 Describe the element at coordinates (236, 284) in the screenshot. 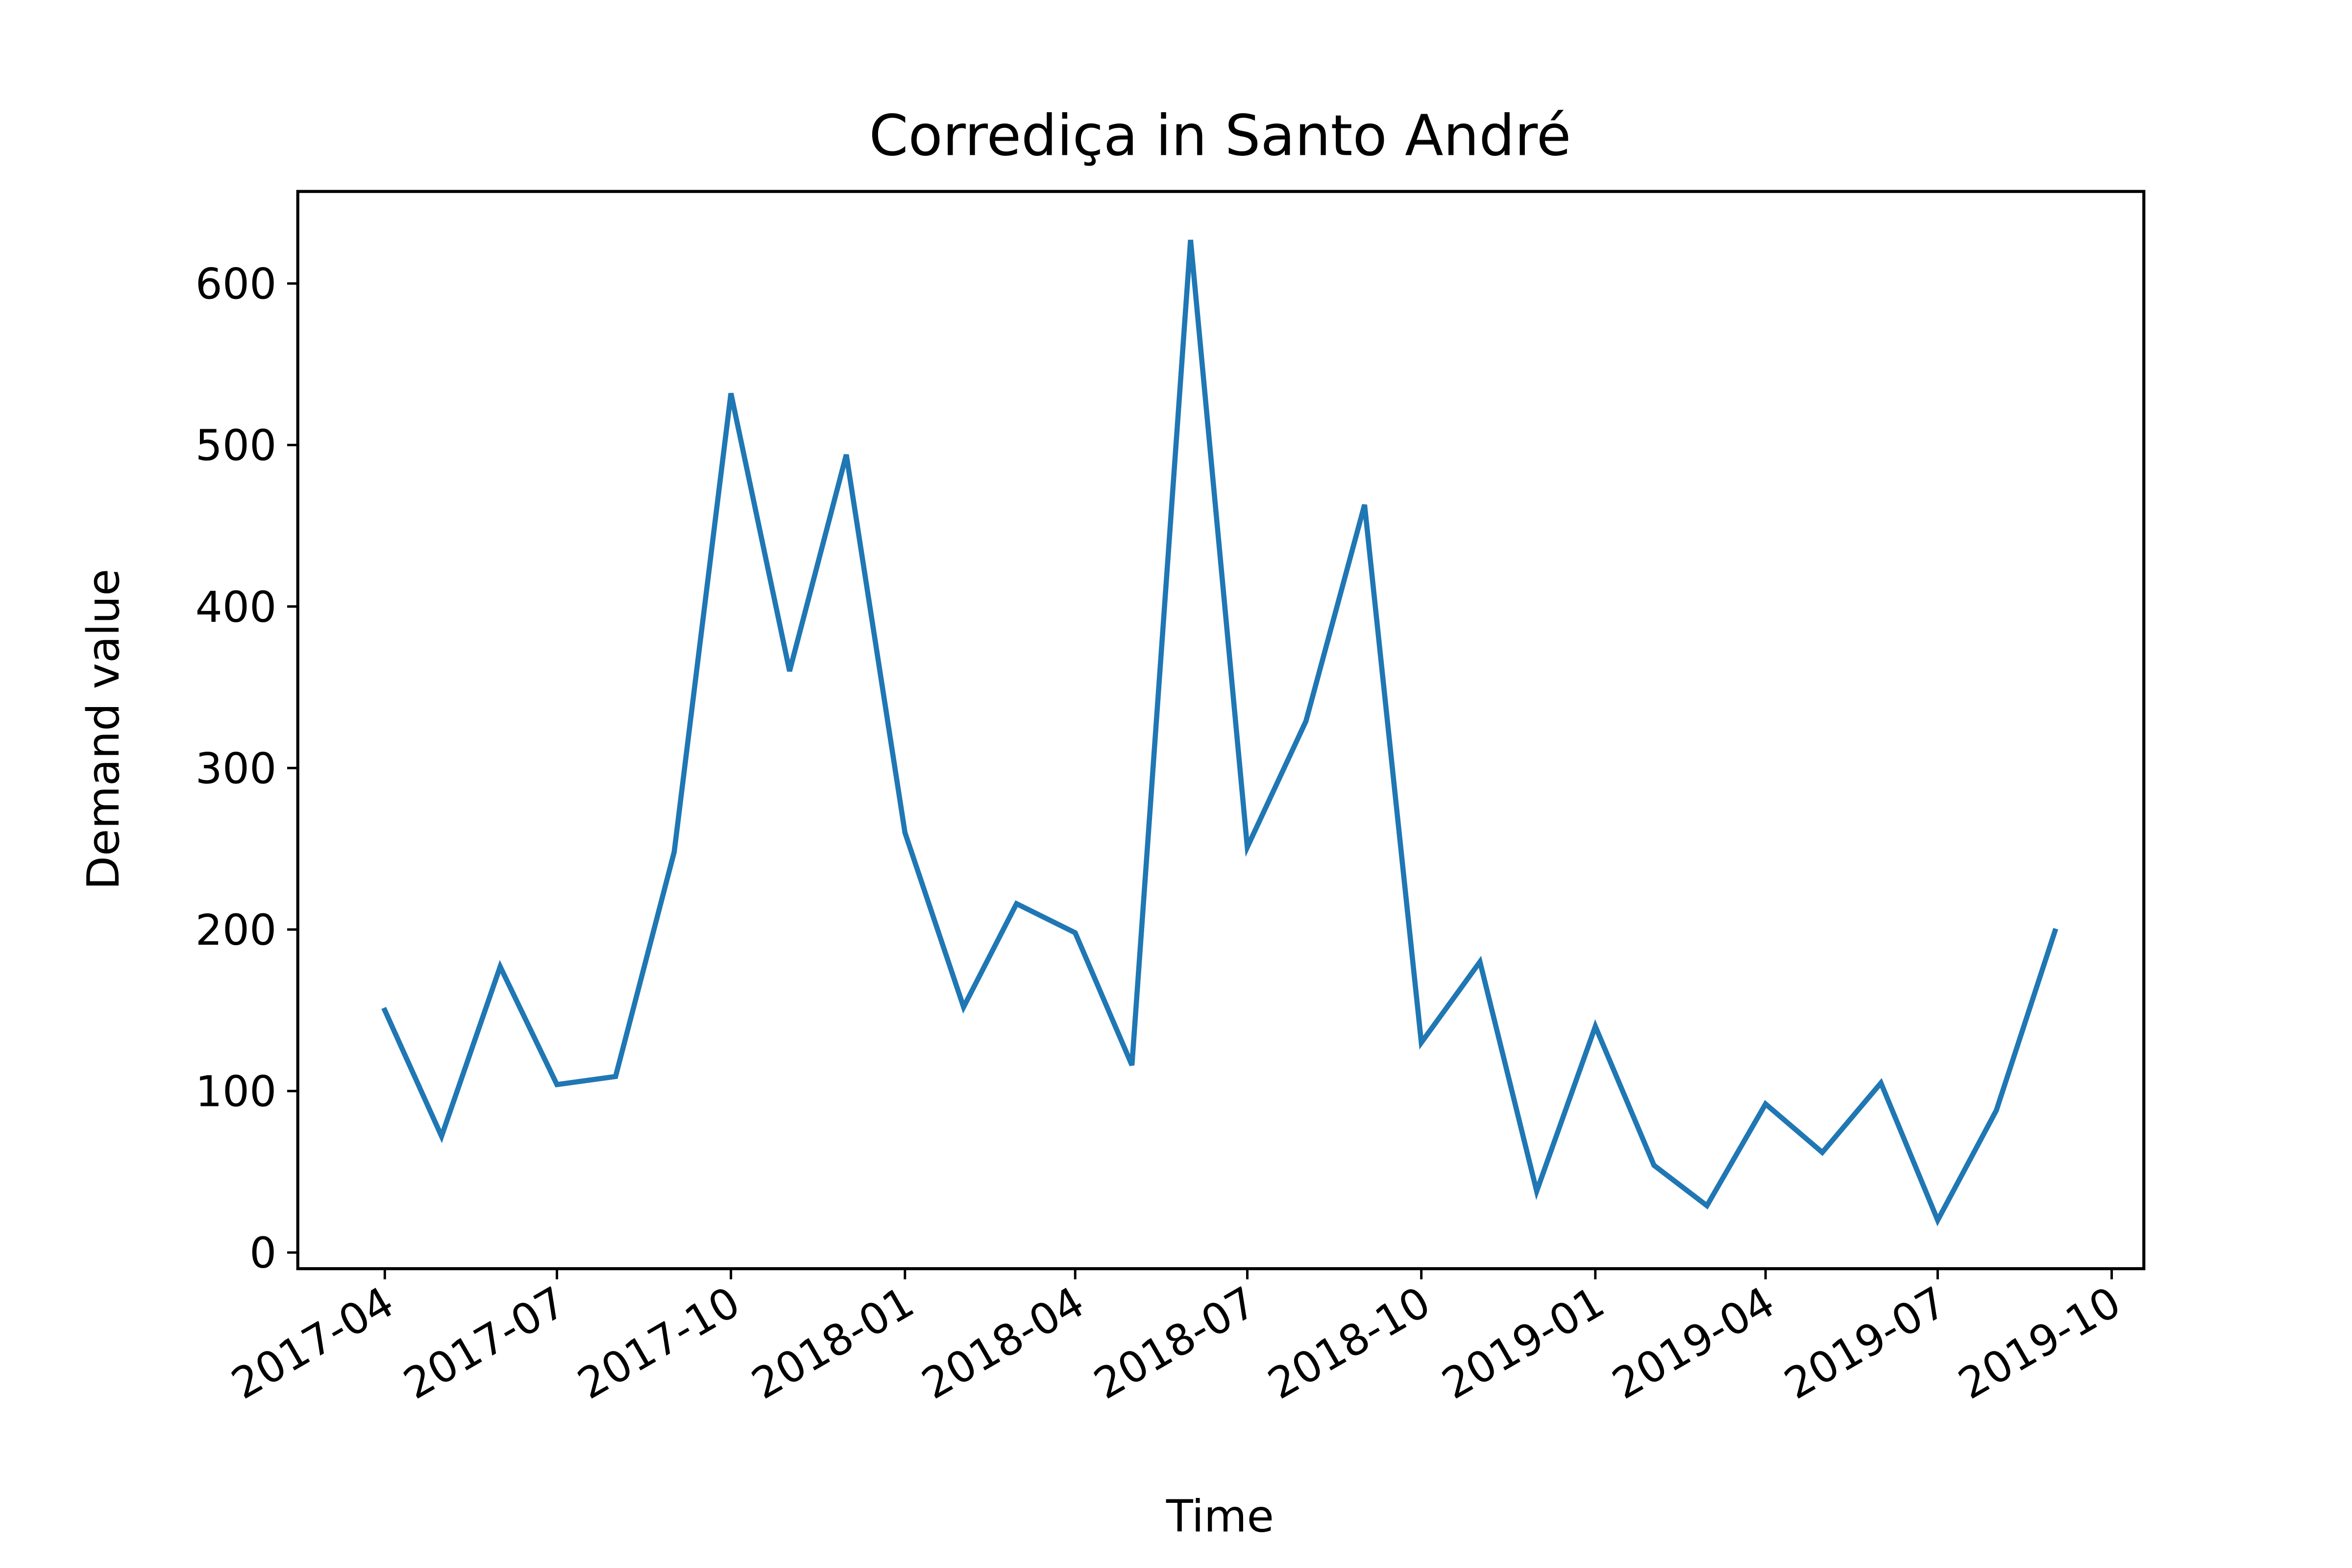

I see `y-tick-label: 600` at that location.